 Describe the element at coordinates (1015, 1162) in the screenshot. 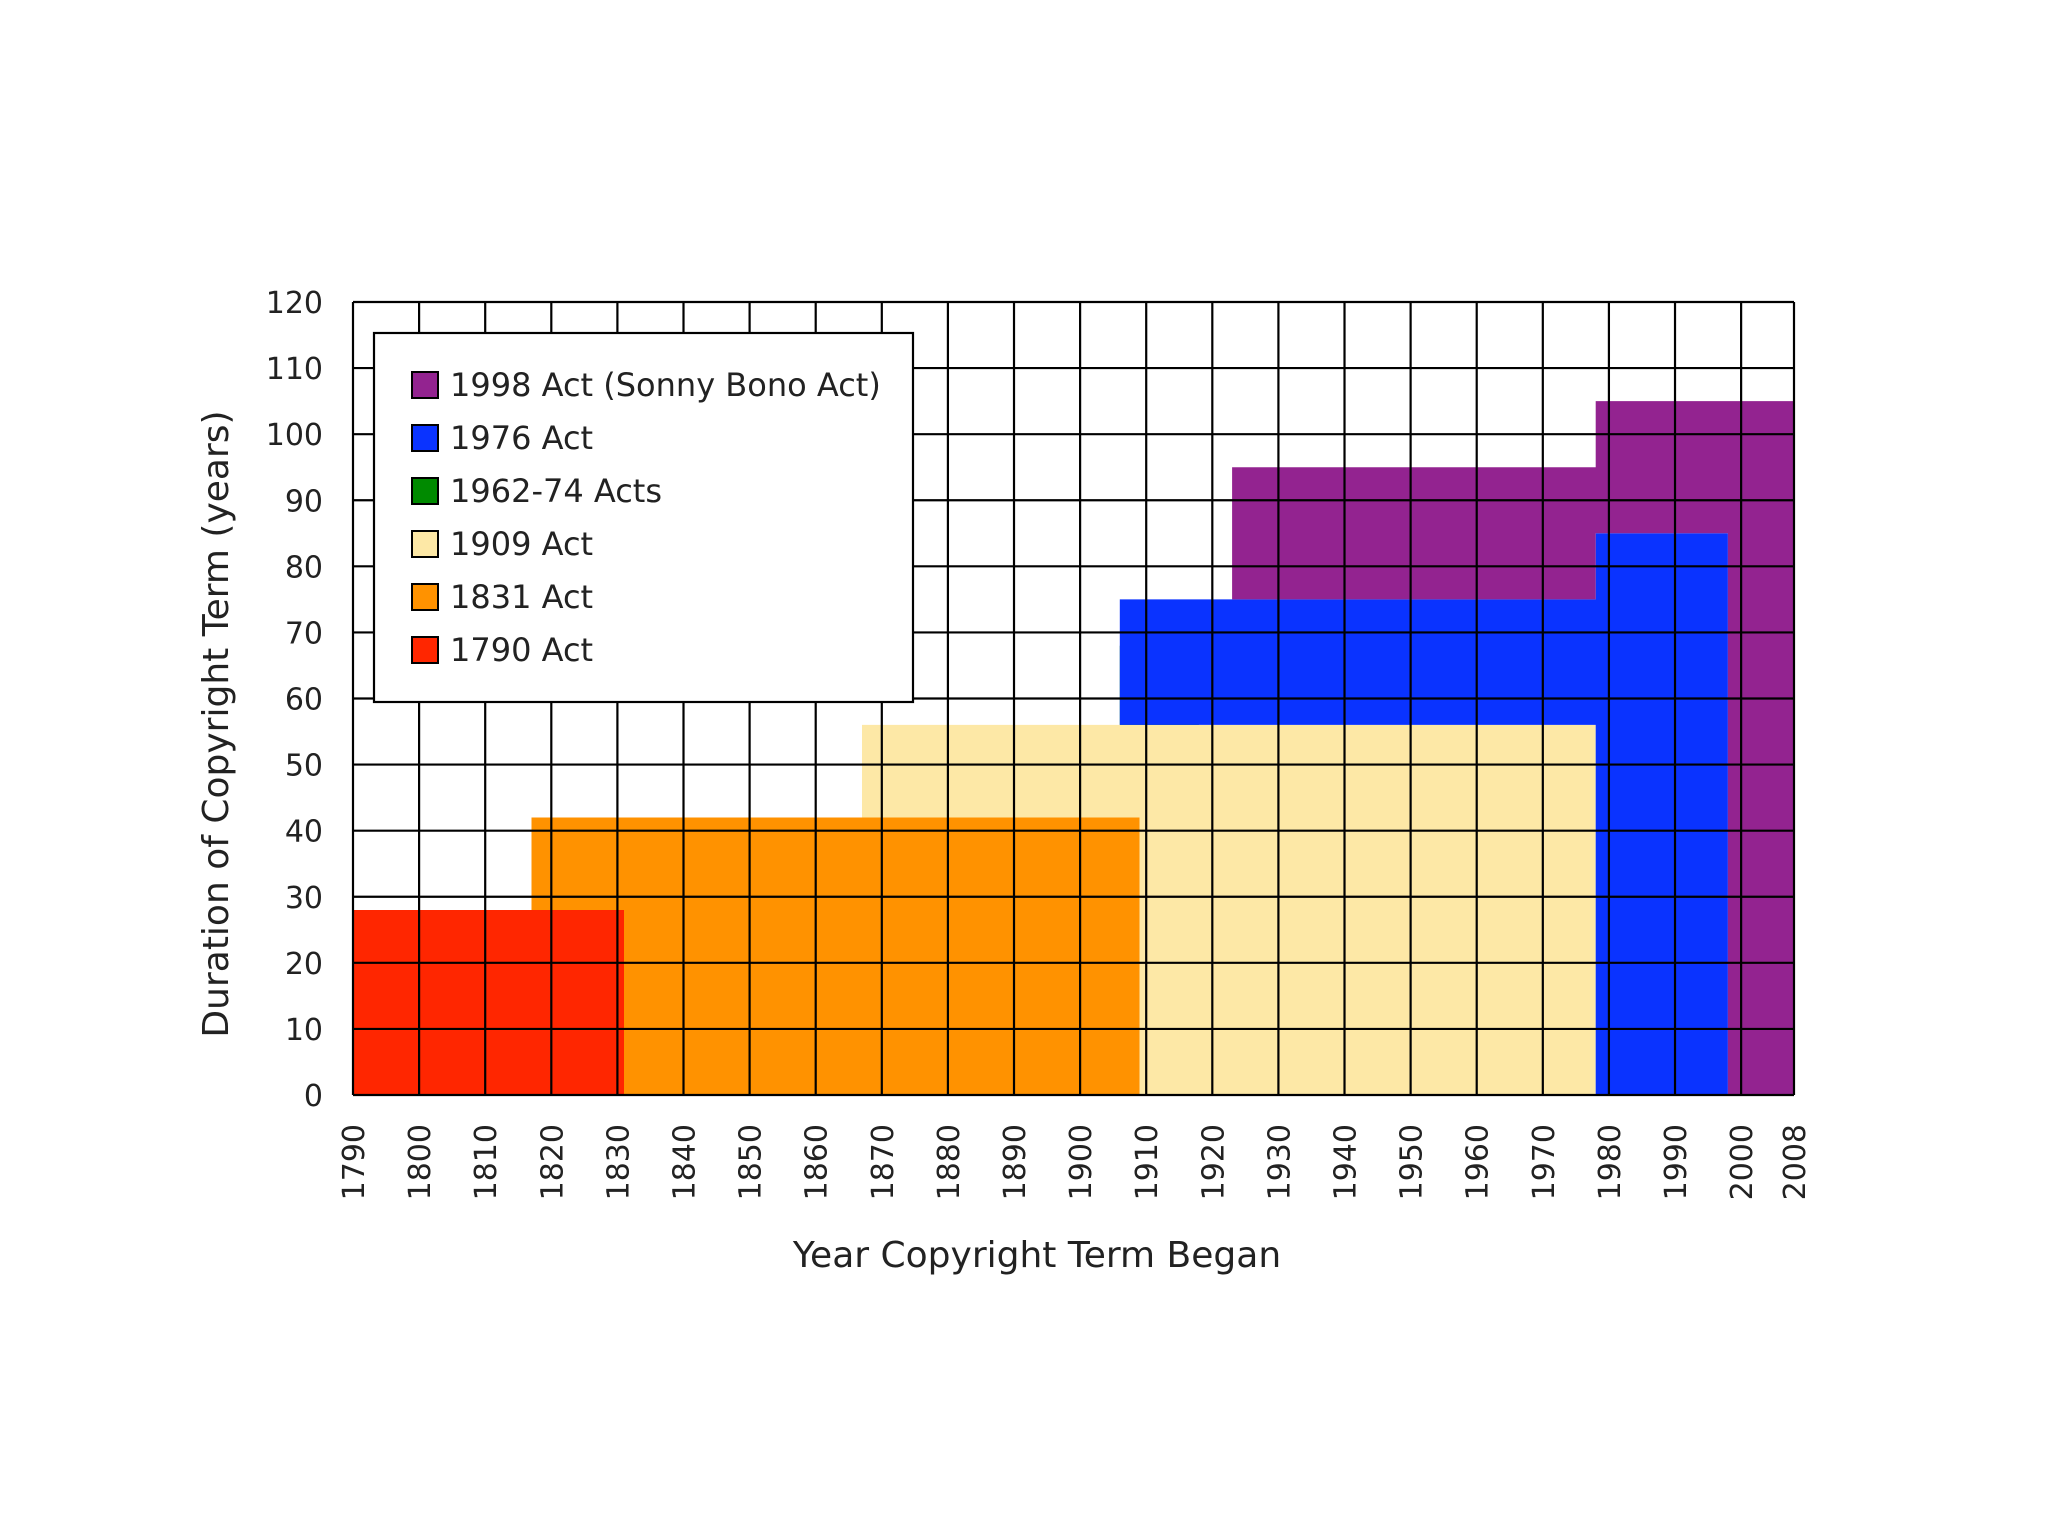

I see `x-tick-label: 1890` at that location.